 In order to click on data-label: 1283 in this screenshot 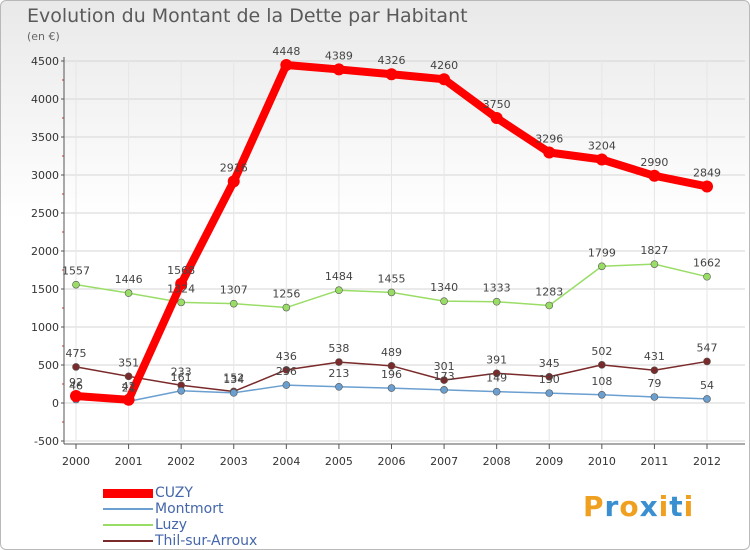, I will do `click(549, 291)`.